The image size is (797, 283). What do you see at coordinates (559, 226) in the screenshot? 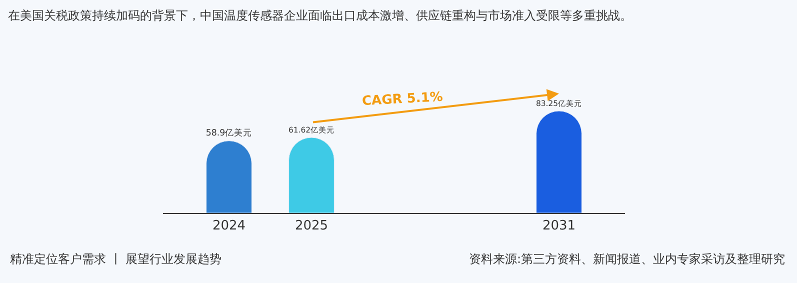
I see `x-tick-label: 2031` at bounding box center [559, 226].